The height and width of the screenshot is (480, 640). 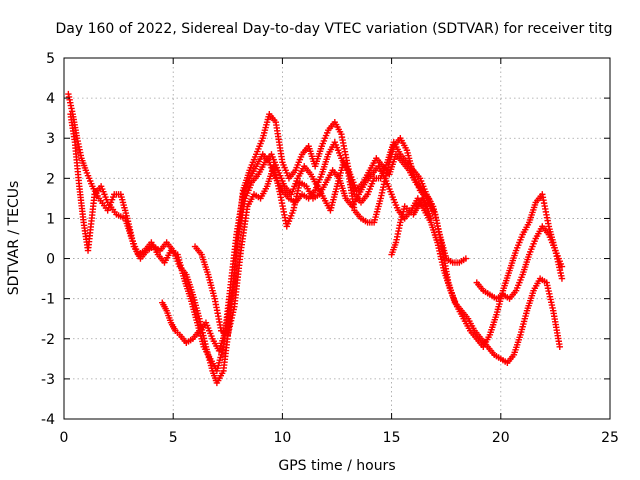 What do you see at coordinates (282, 438) in the screenshot?
I see `x-tick-label: 10` at bounding box center [282, 438].